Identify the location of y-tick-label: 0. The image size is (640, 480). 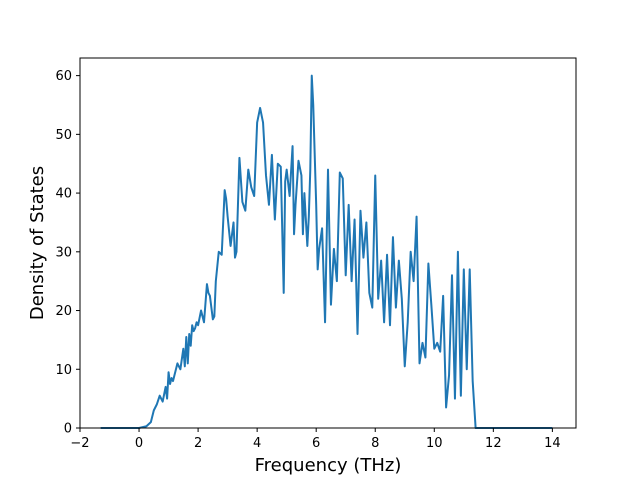
(68, 429).